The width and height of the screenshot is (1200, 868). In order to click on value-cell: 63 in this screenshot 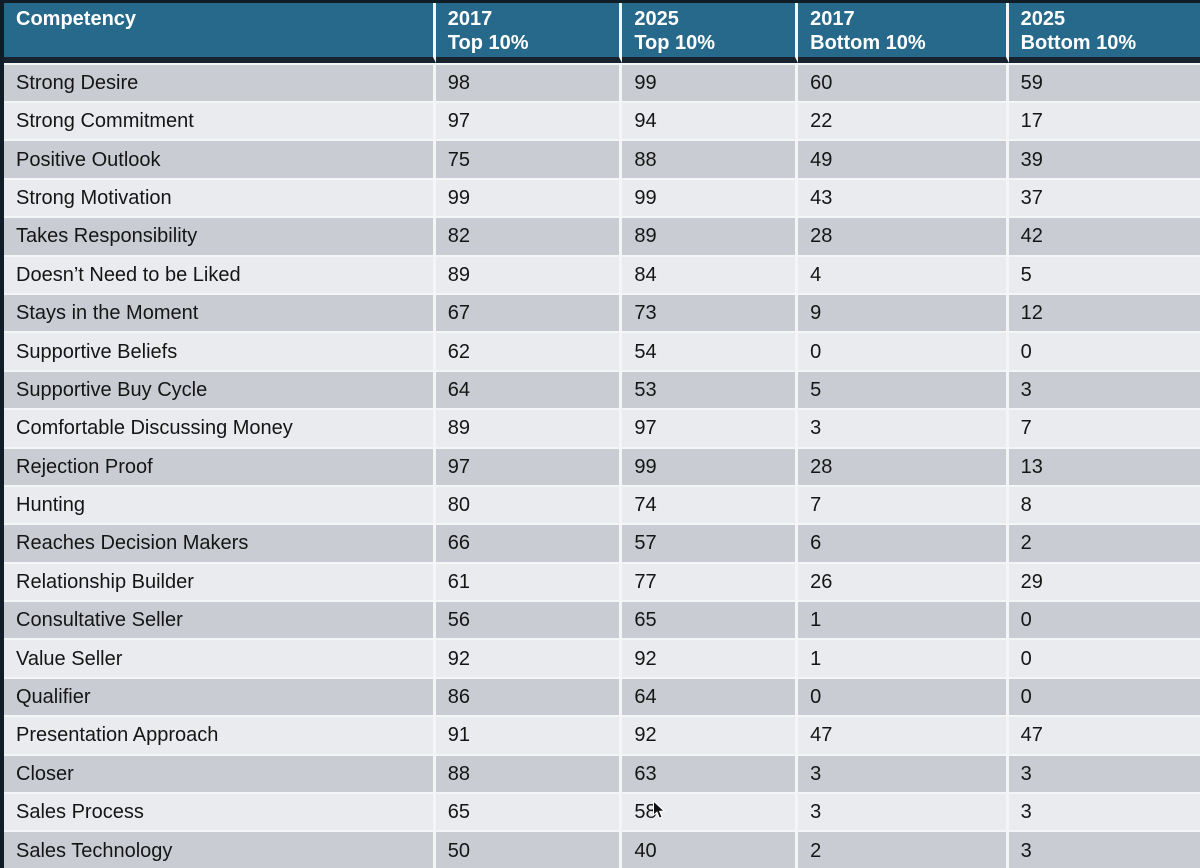, I will do `click(710, 775)`.